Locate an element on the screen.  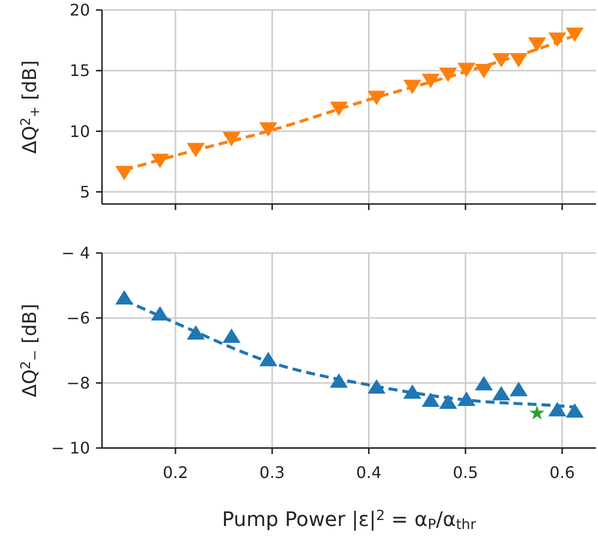
y-tick-label: −6 is located at coordinates (78, 318).